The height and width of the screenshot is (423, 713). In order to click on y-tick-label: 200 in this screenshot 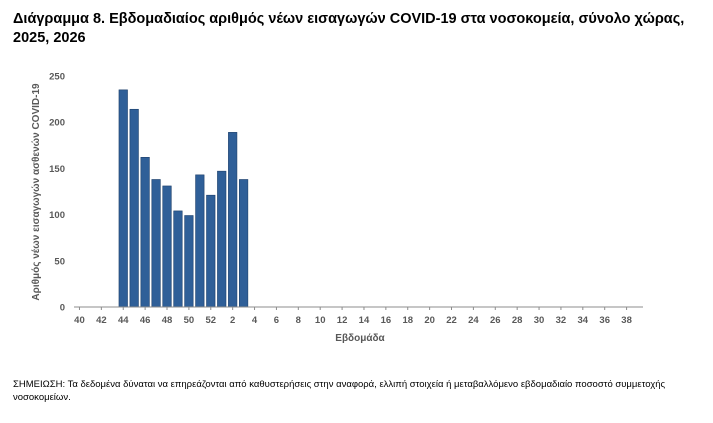, I will do `click(57, 123)`.